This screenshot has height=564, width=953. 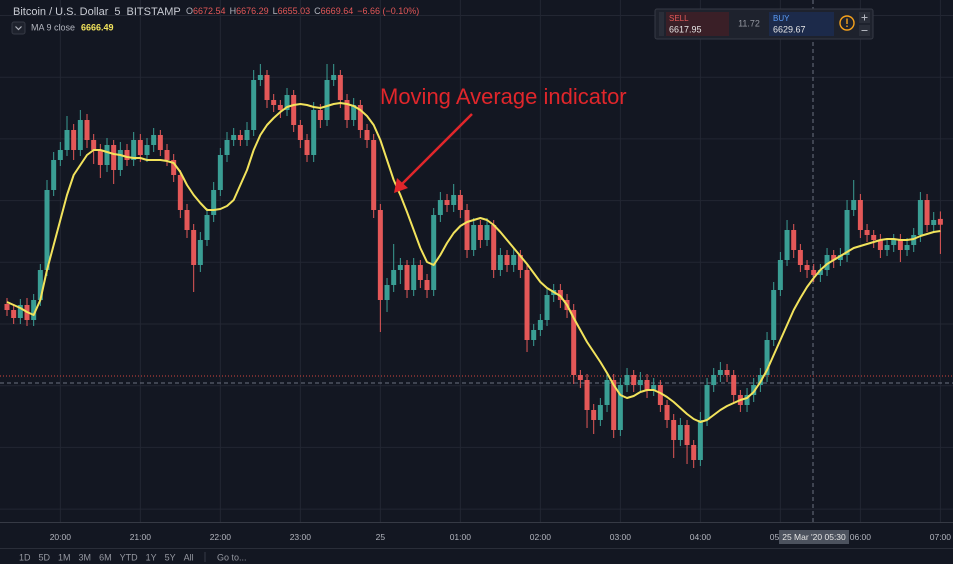 I want to click on close-value: 6669.64, so click(x=337, y=11).